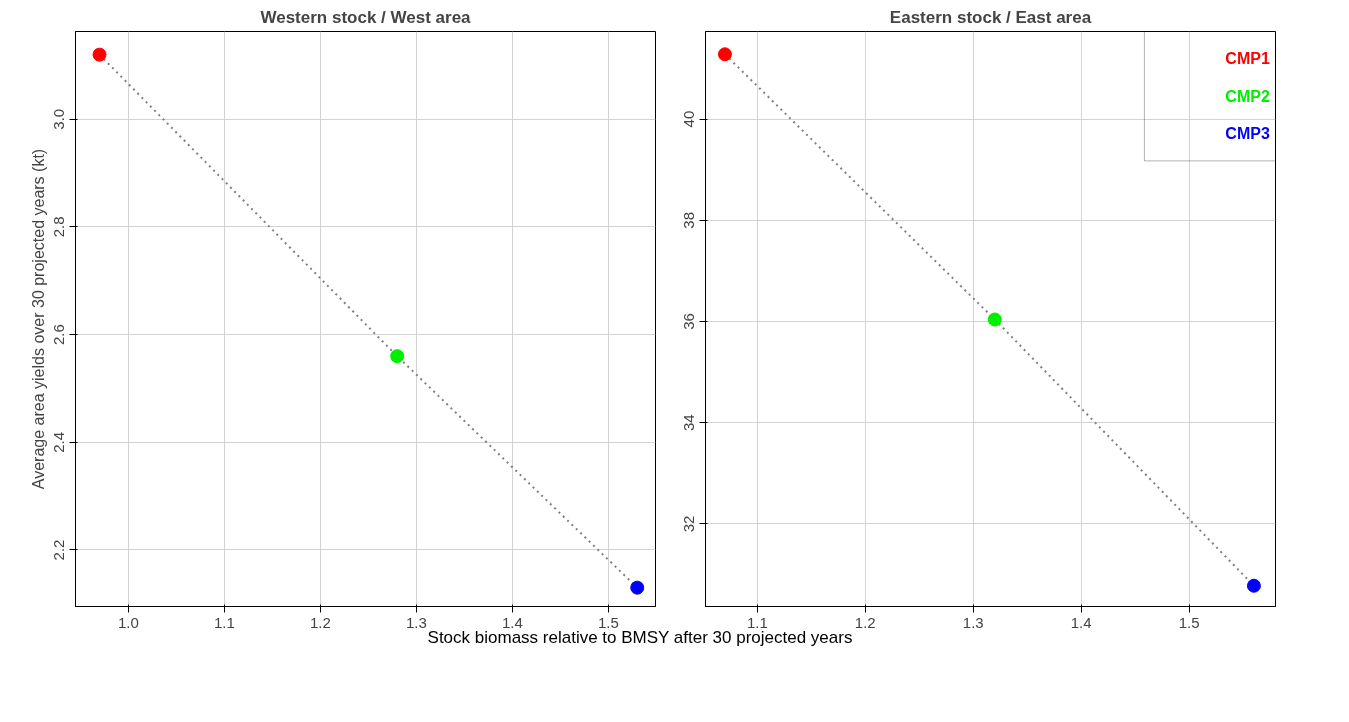 This screenshot has height=722, width=1349. Describe the element at coordinates (689, 524) in the screenshot. I see `y-tick-label: 32` at that location.